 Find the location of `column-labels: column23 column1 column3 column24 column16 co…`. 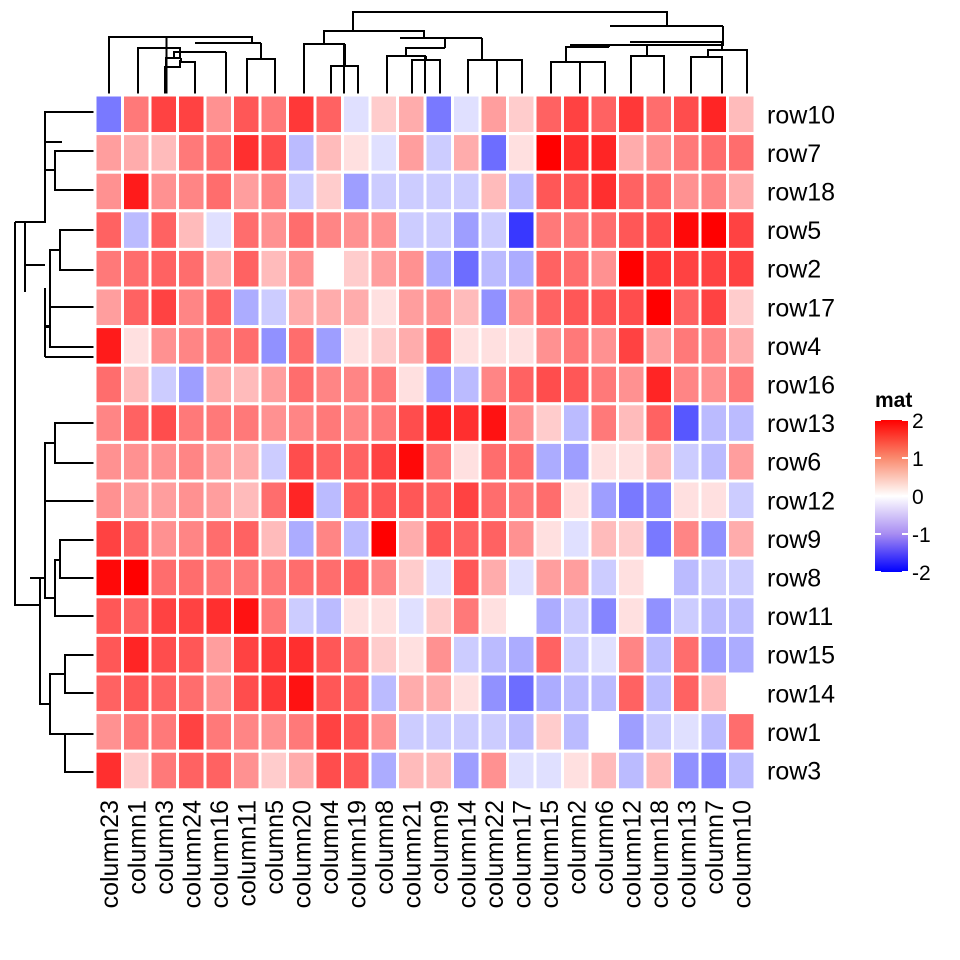

column-labels: column23 column1 column3 column24 column16 co… is located at coordinates (426, 854).